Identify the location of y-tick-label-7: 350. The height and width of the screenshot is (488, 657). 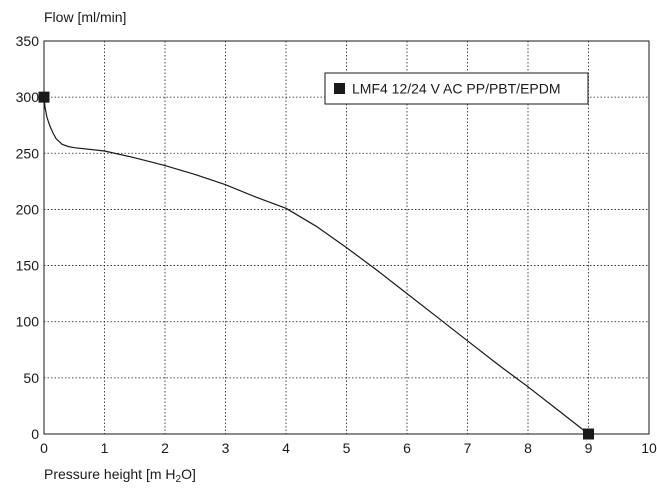
(28, 41).